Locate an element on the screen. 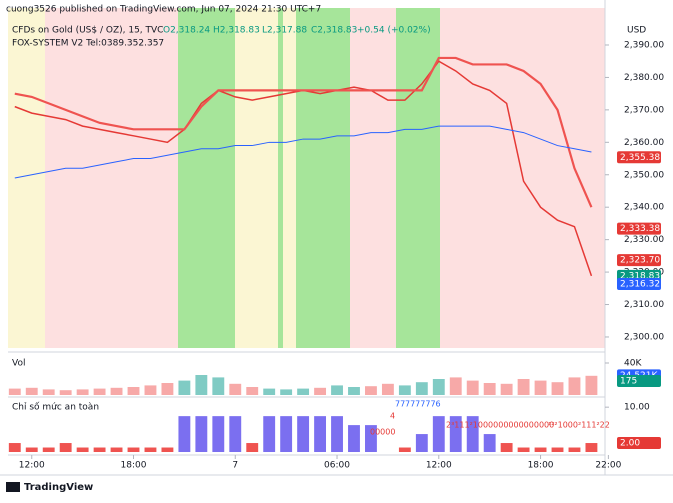  price-label: 2.00 is located at coordinates (630, 444).